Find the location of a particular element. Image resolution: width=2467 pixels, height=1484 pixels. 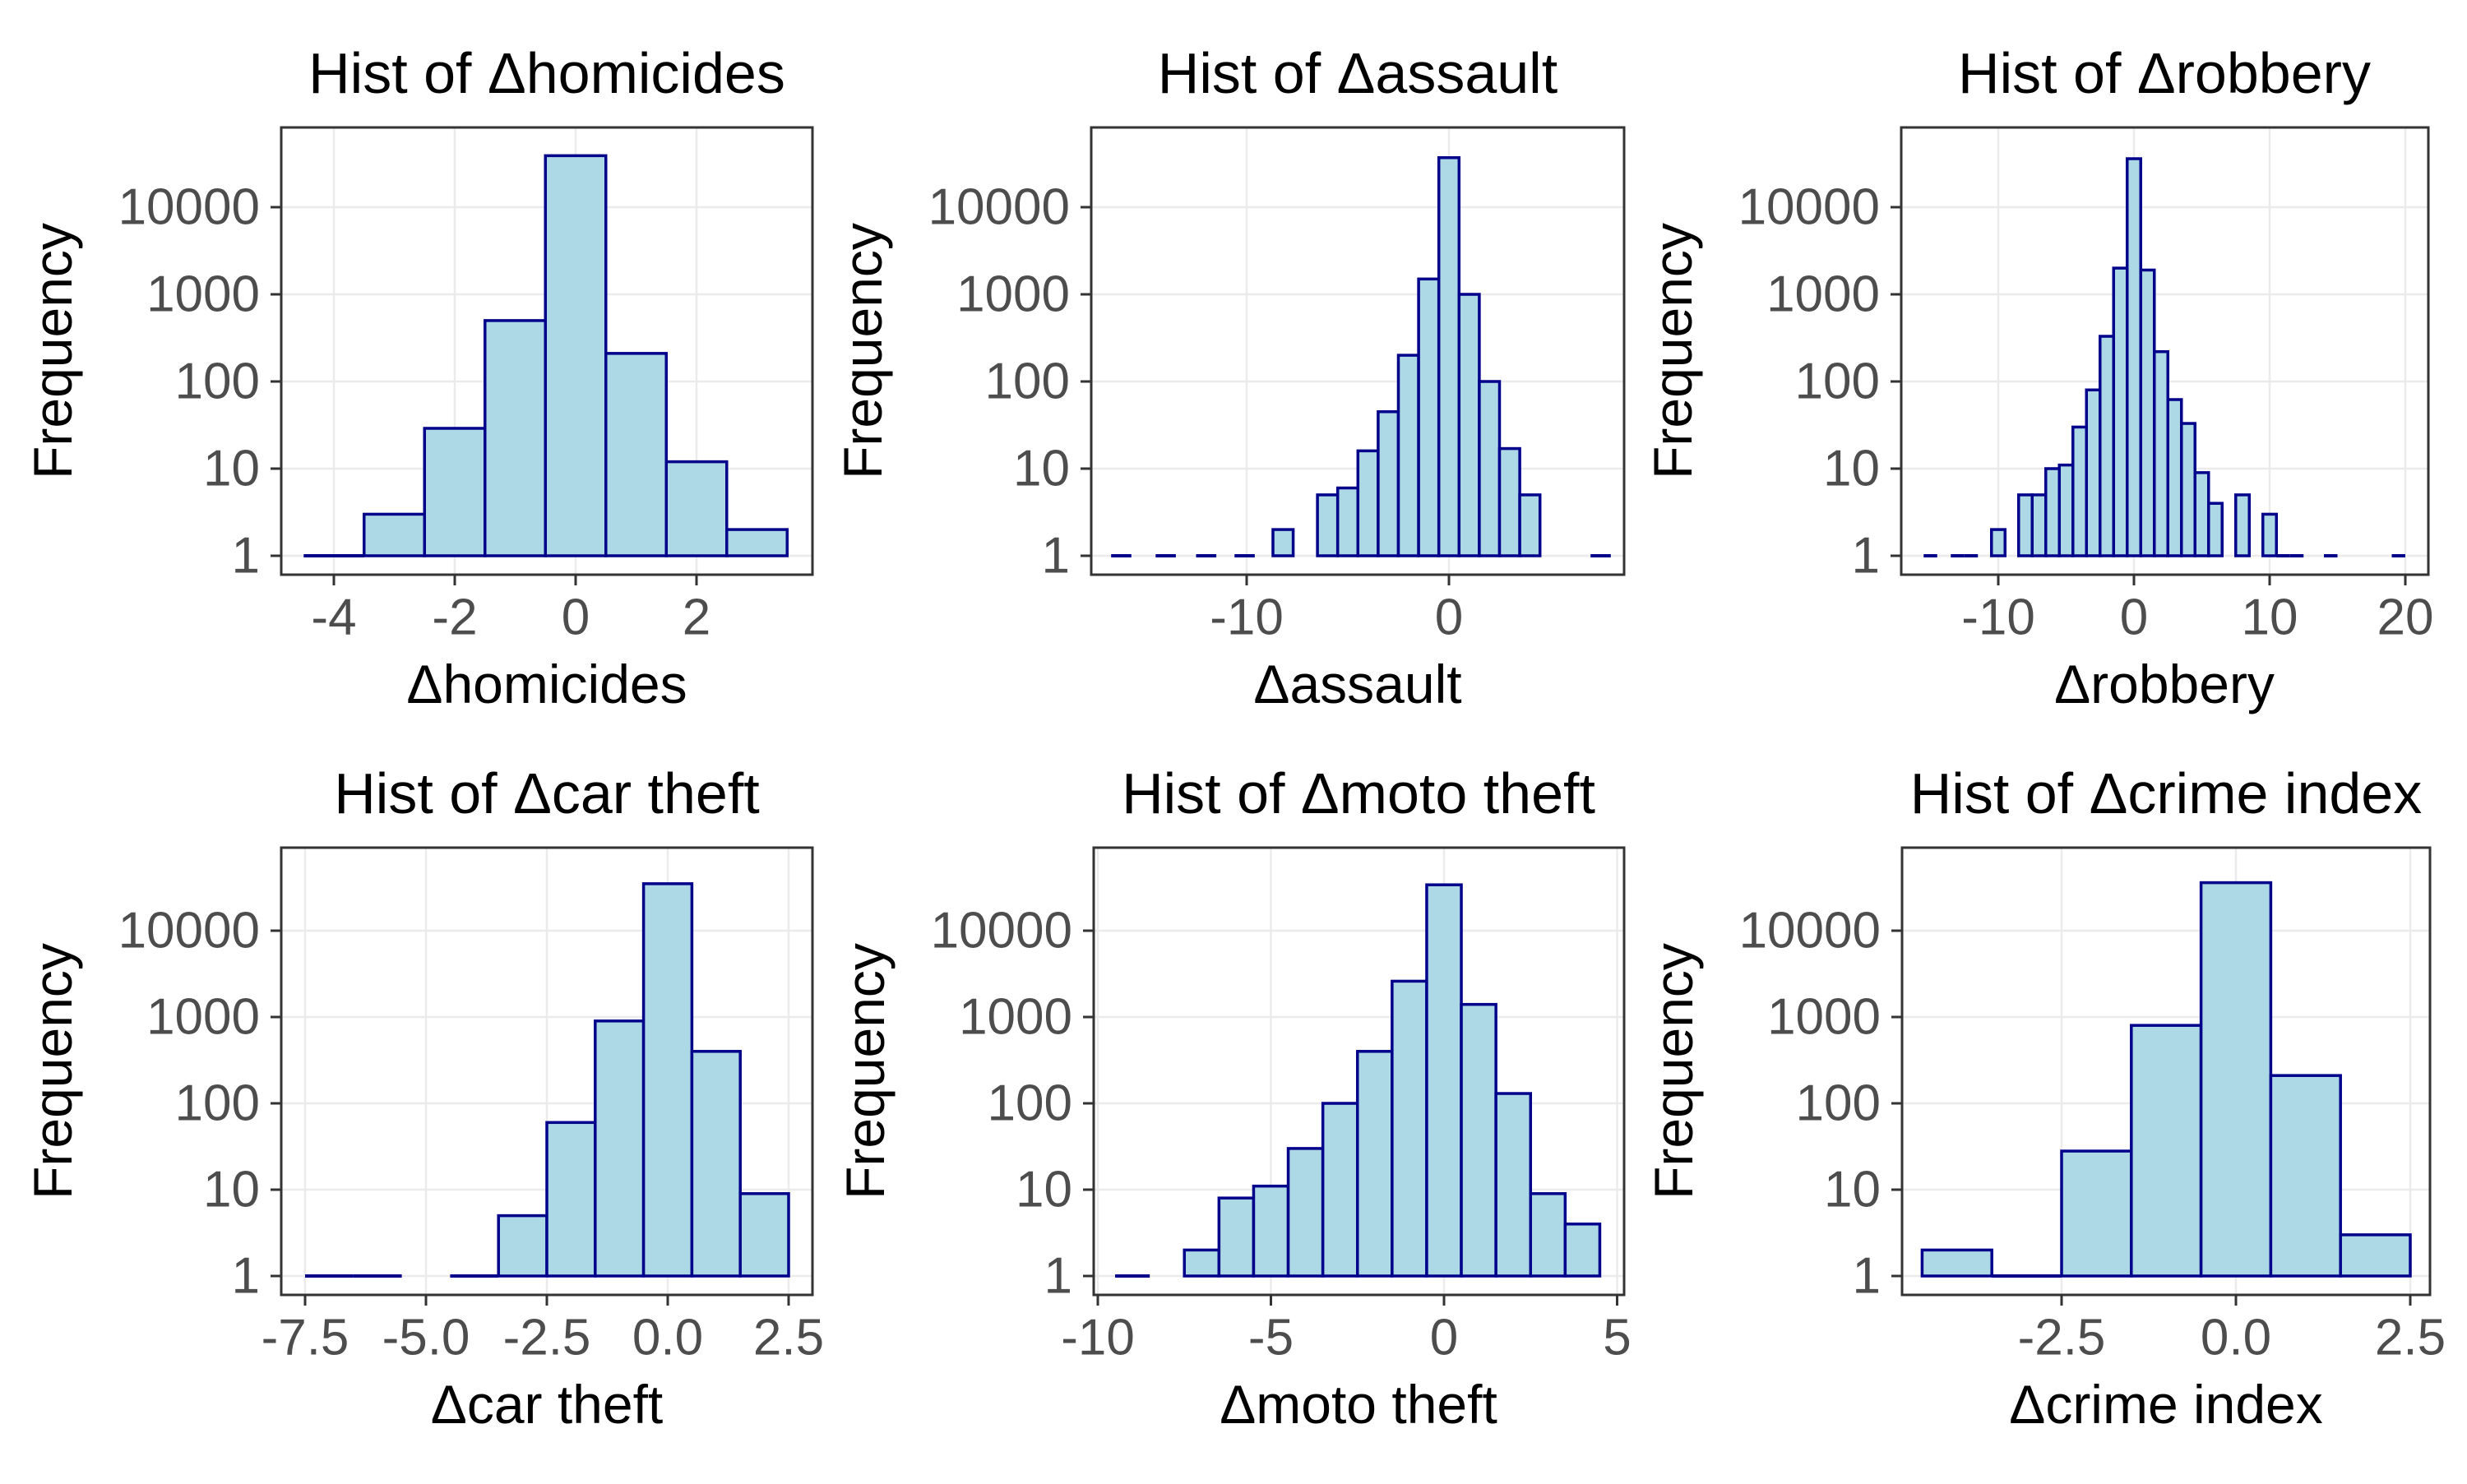

panel-border is located at coordinates (1359, 1072).